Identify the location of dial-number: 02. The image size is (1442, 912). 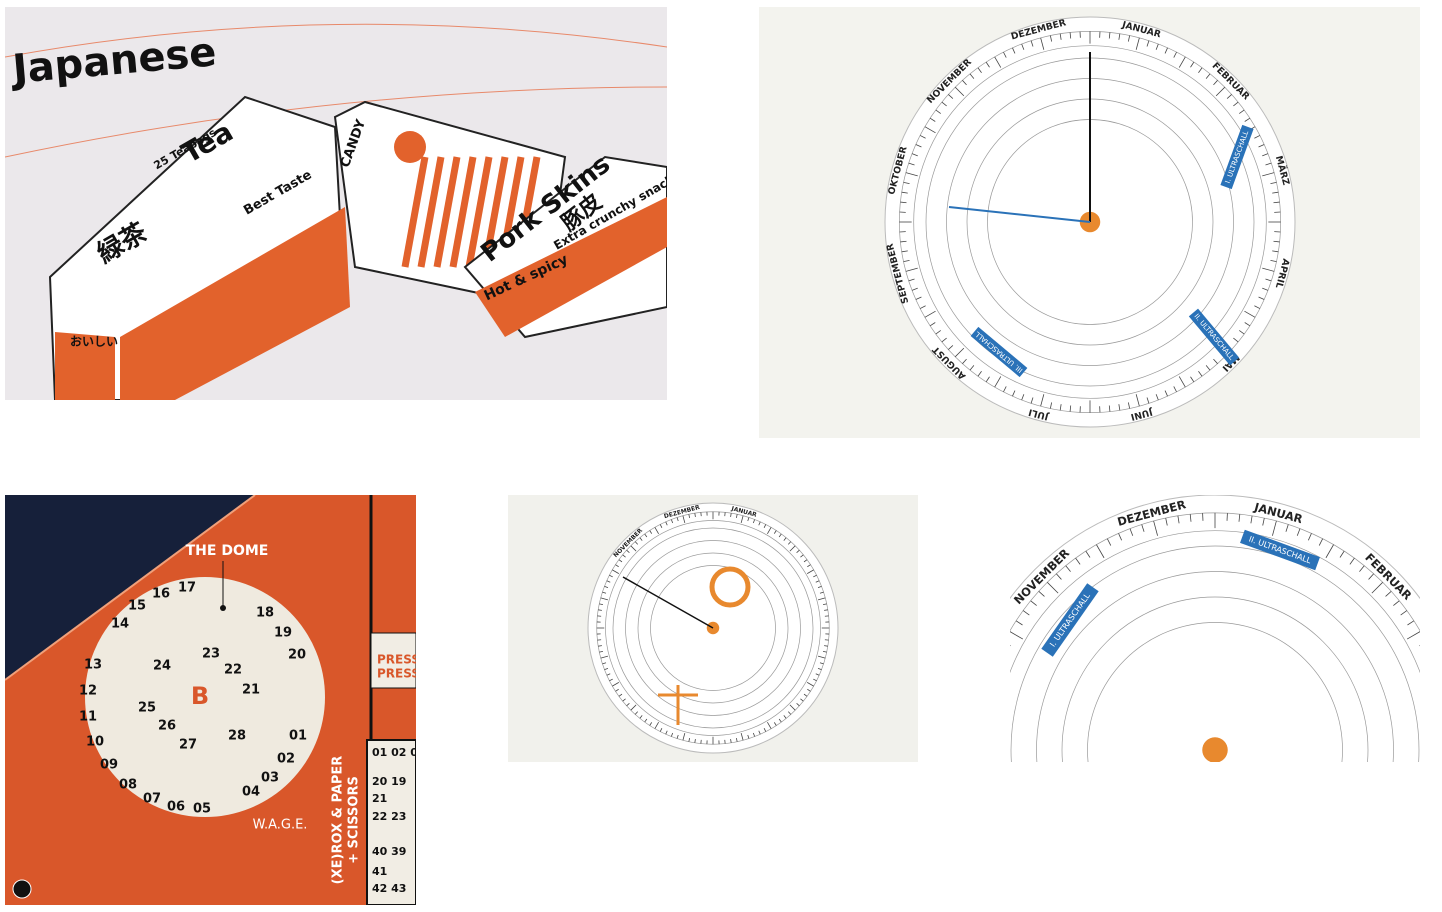
(286, 759).